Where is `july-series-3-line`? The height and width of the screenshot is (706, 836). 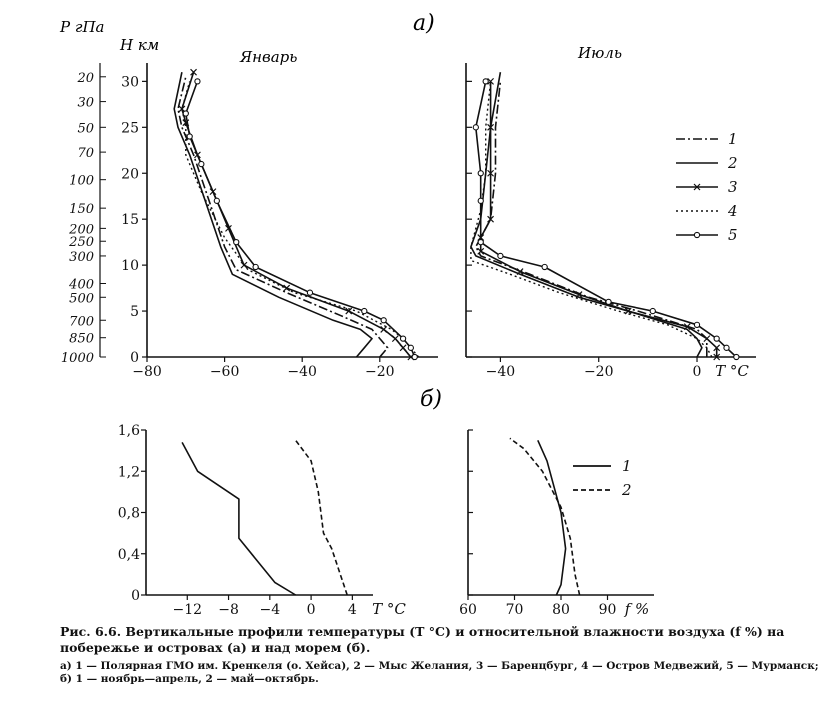 july-series-3-line is located at coordinates (598, 219).